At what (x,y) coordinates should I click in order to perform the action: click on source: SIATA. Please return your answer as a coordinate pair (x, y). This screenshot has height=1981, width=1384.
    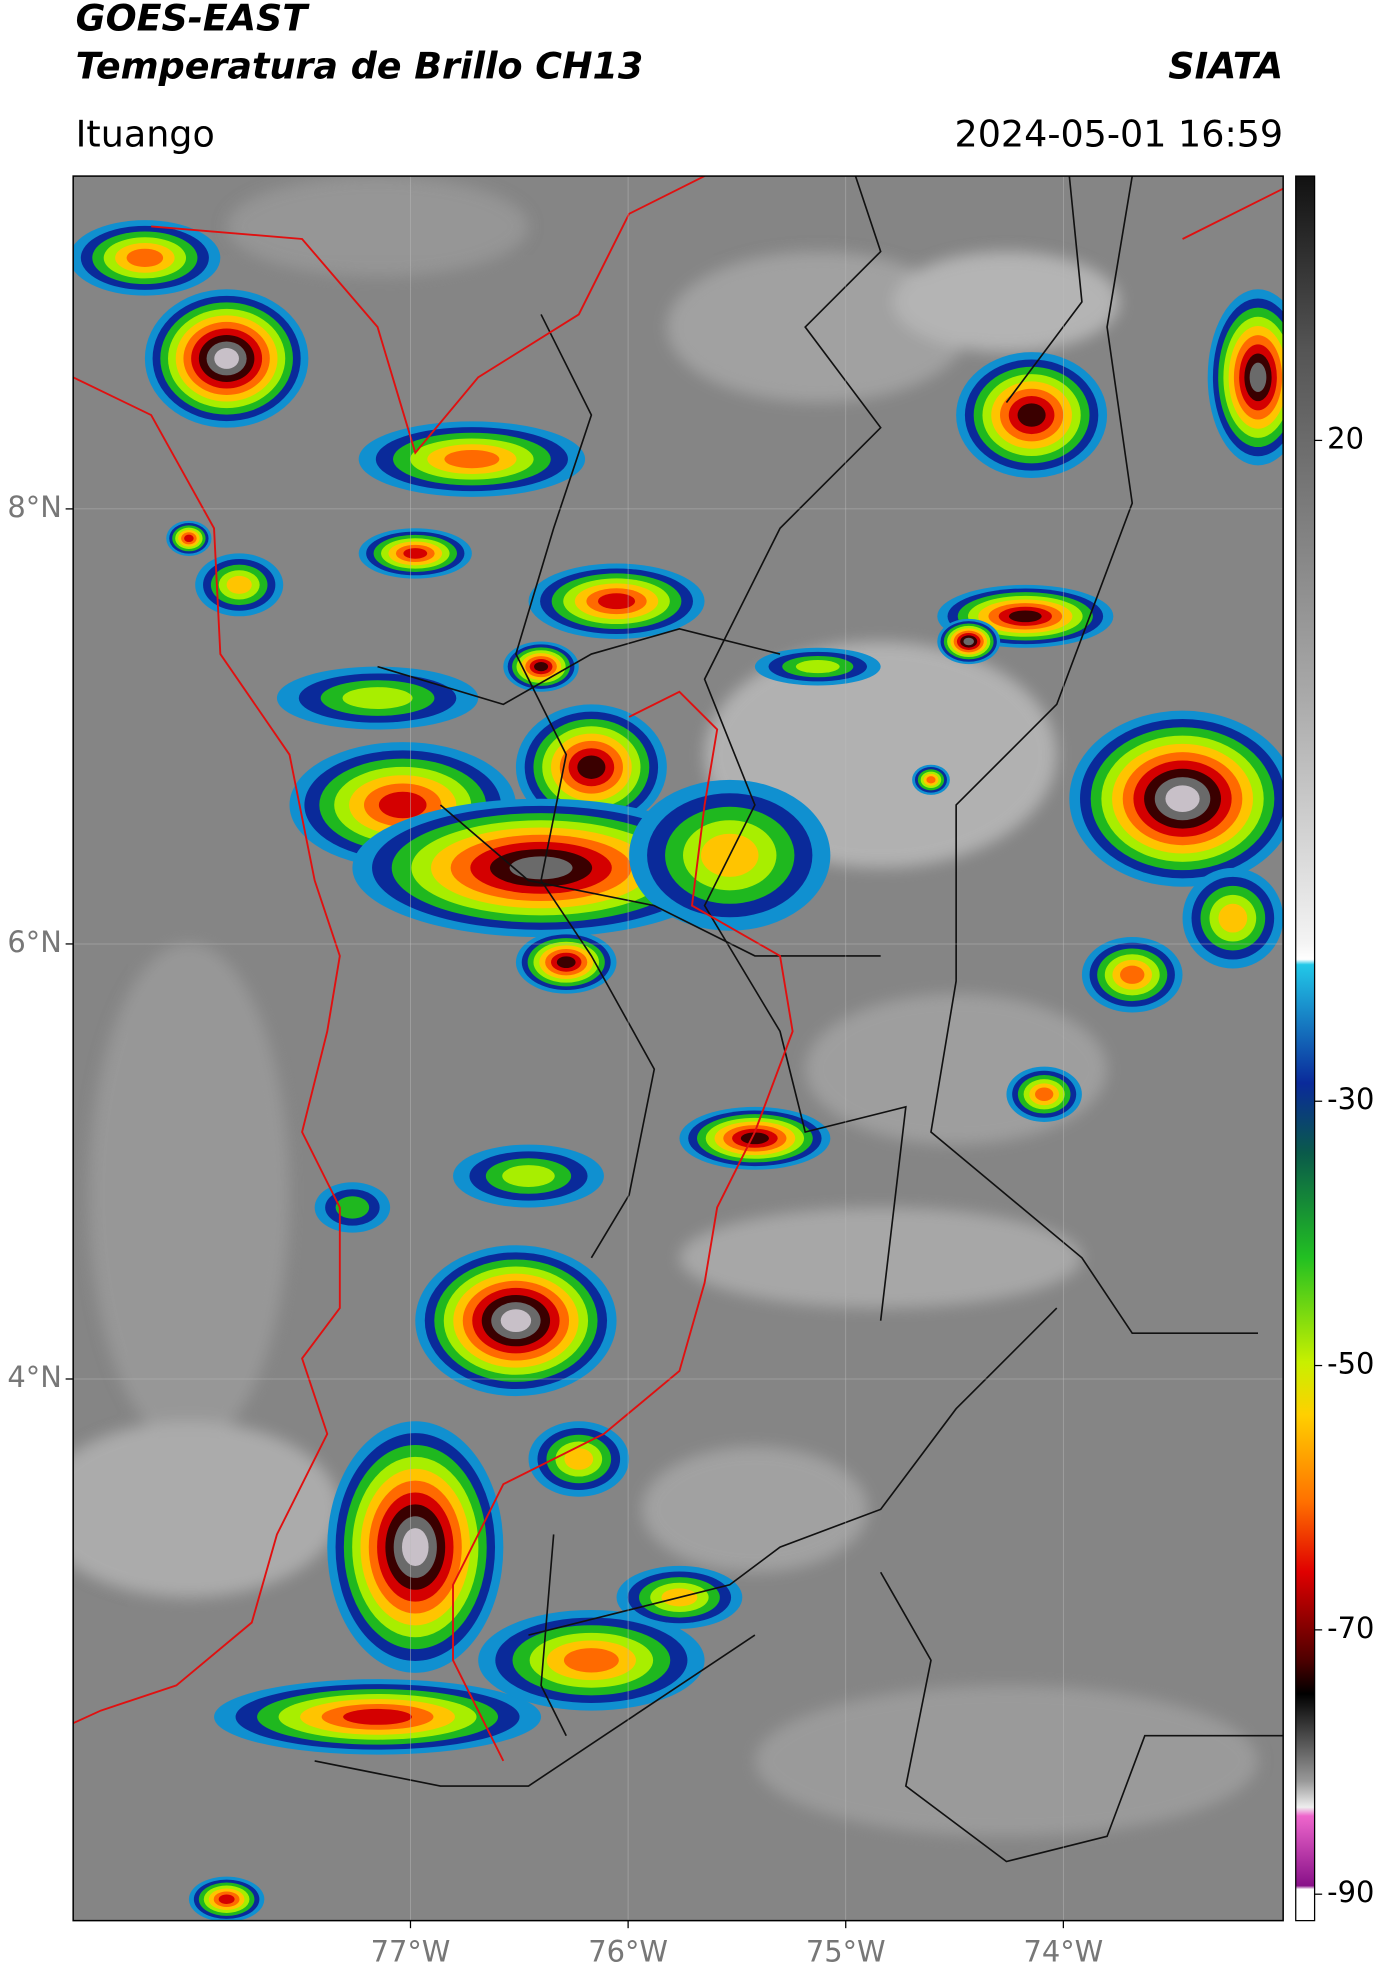
    Looking at the image, I should click on (1225, 65).